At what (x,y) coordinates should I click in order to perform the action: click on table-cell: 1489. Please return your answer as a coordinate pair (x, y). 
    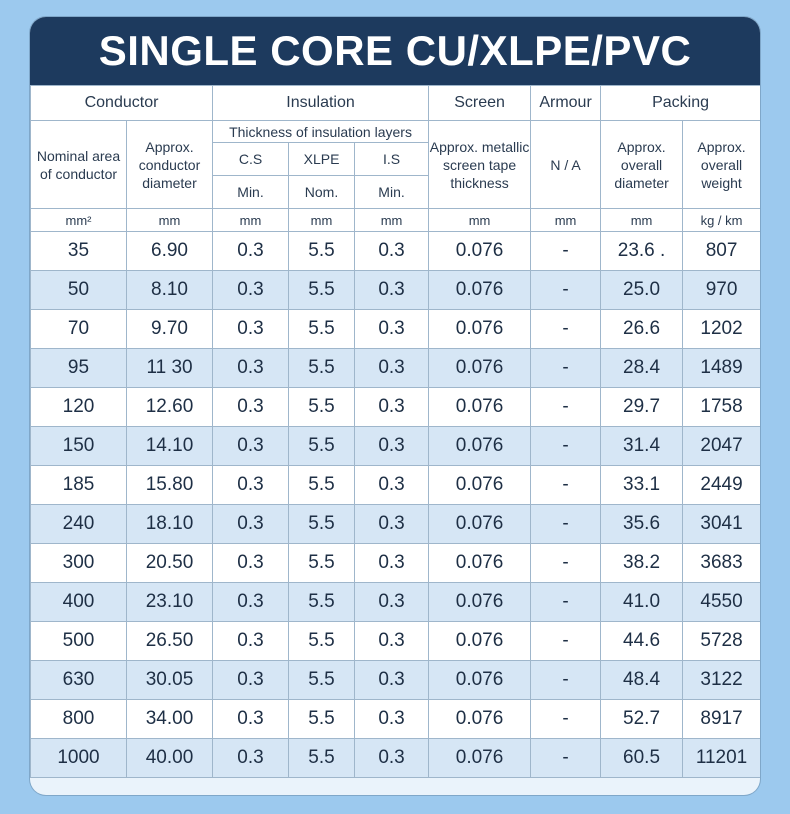
    Looking at the image, I should click on (721, 368).